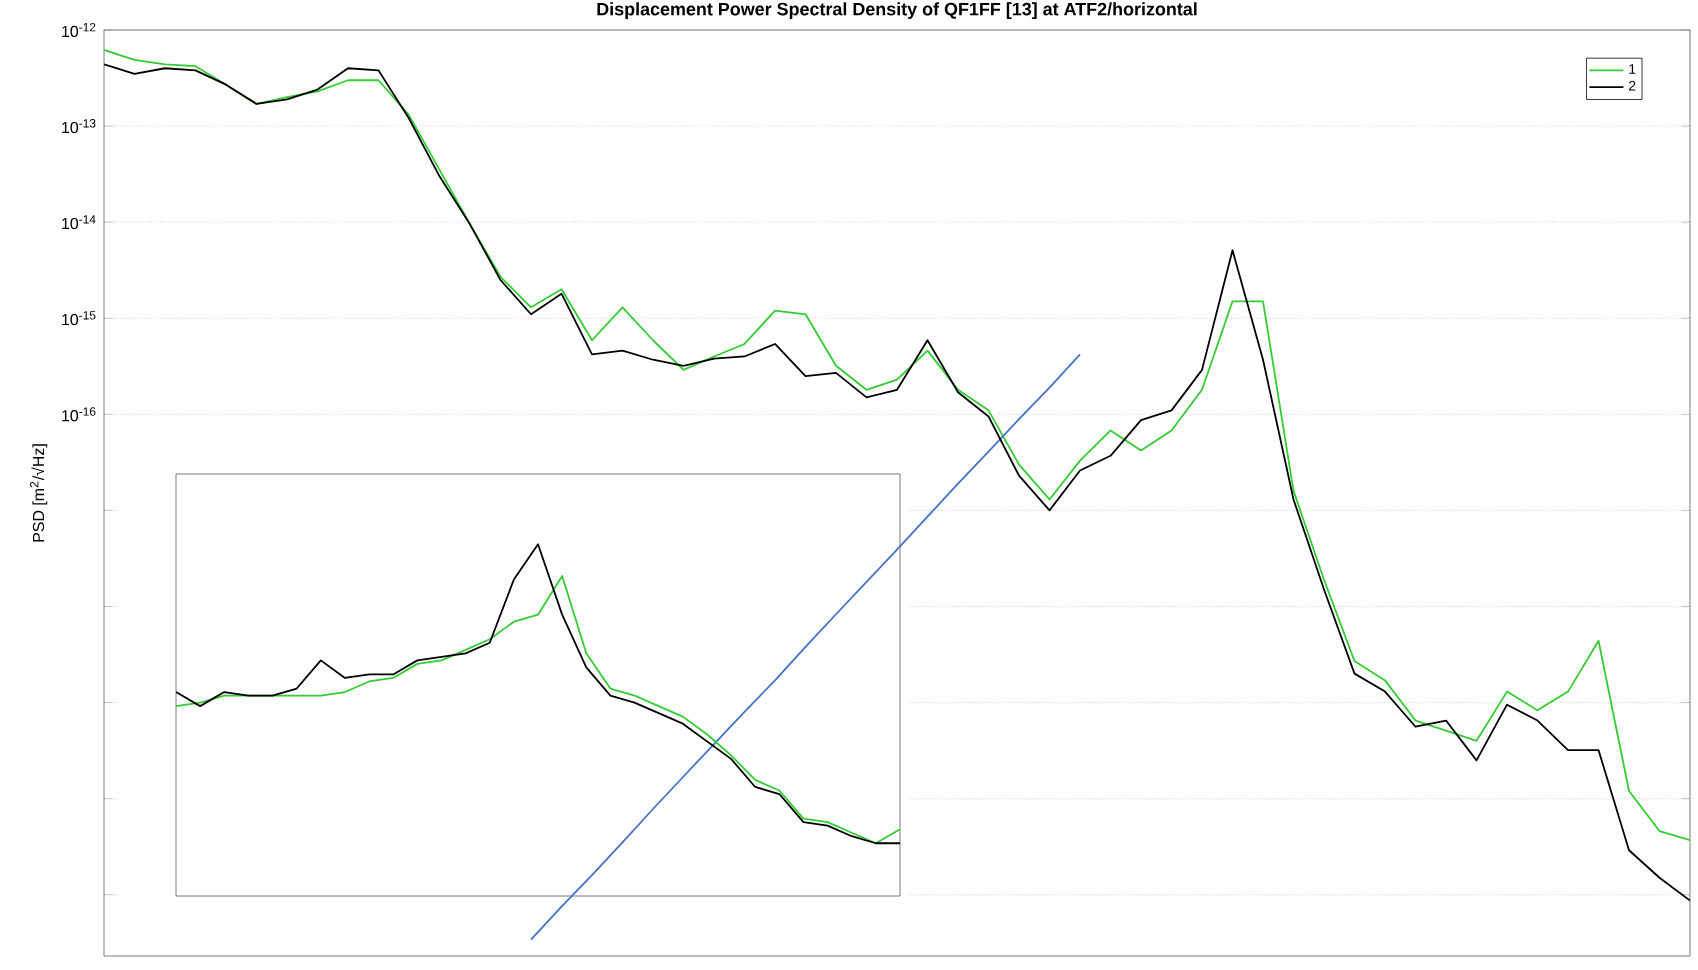  I want to click on chart-title: Displacement Power Spectral Density of QF1FF [13] at ATF2/horizontal, so click(897, 10).